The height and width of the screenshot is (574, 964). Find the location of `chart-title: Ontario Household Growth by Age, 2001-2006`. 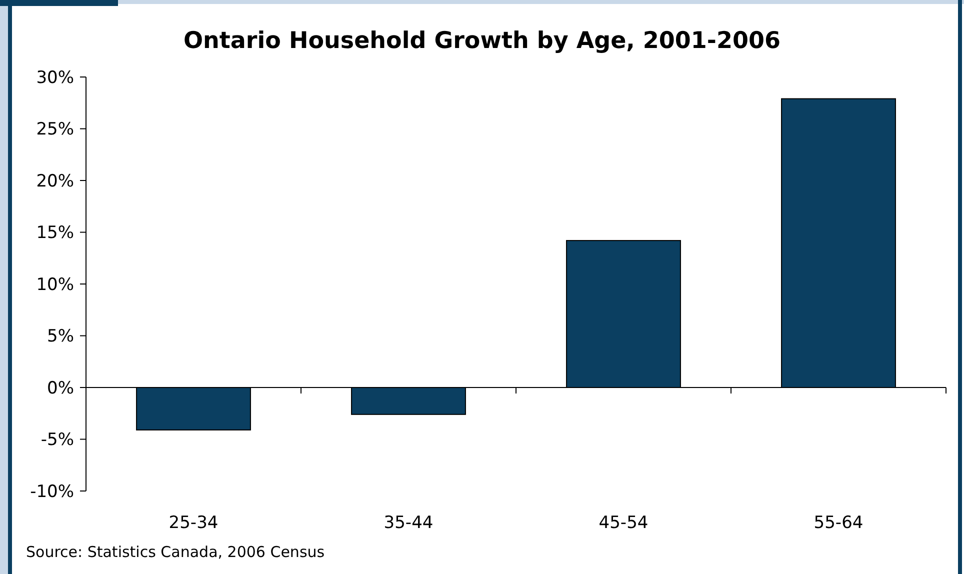

chart-title: Ontario Household Growth by Age, 2001-2006 is located at coordinates (482, 41).